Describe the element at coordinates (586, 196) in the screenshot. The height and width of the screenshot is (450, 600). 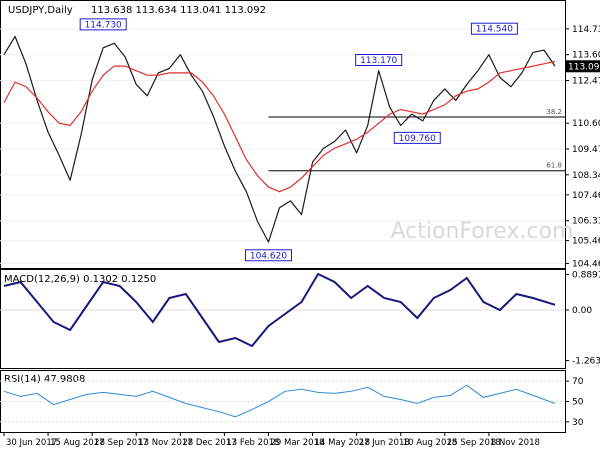
I see `y-tick-label: 107.460` at that location.